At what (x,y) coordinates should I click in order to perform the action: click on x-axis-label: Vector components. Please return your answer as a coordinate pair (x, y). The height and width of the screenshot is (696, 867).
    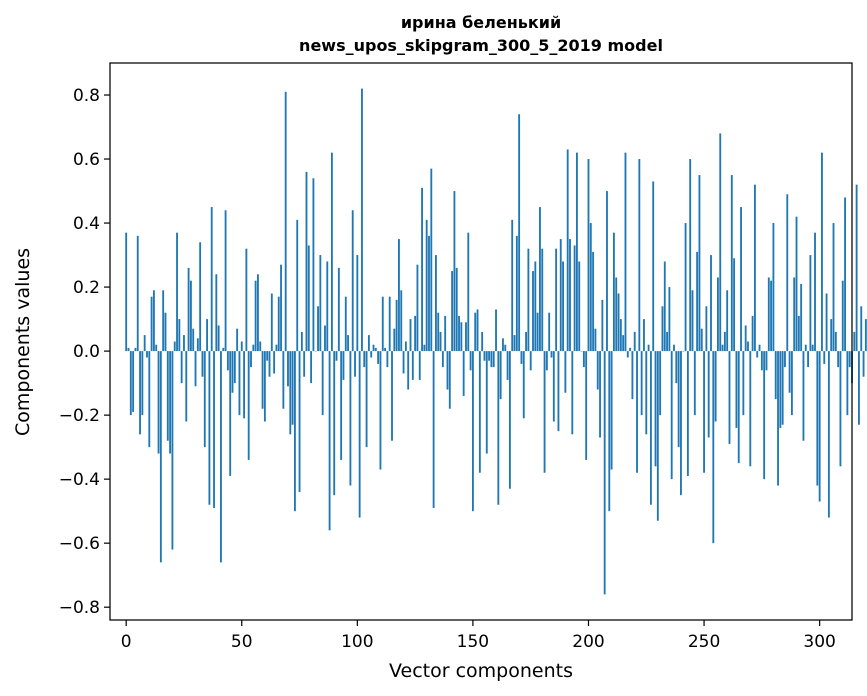
    Looking at the image, I should click on (481, 671).